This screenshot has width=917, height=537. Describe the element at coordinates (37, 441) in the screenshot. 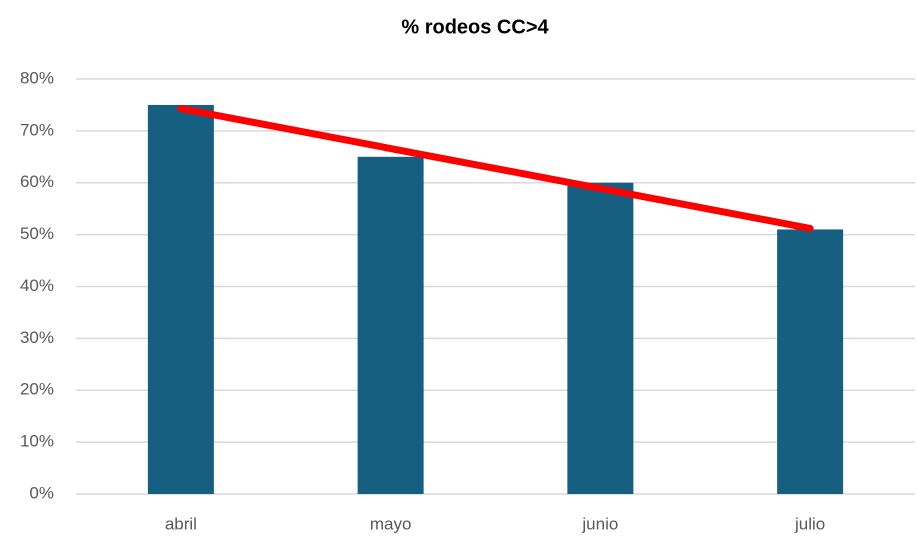

I see `y-tick-label: 10%` at that location.